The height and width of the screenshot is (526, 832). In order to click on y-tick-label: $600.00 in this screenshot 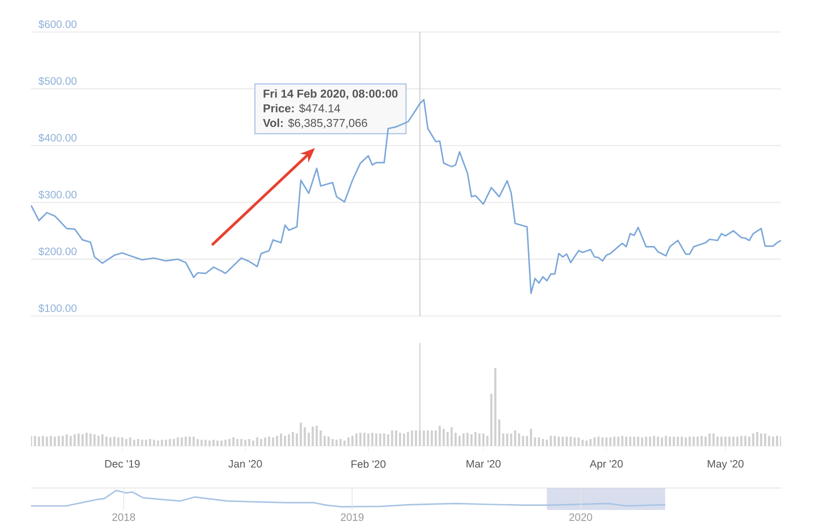, I will do `click(57, 24)`.